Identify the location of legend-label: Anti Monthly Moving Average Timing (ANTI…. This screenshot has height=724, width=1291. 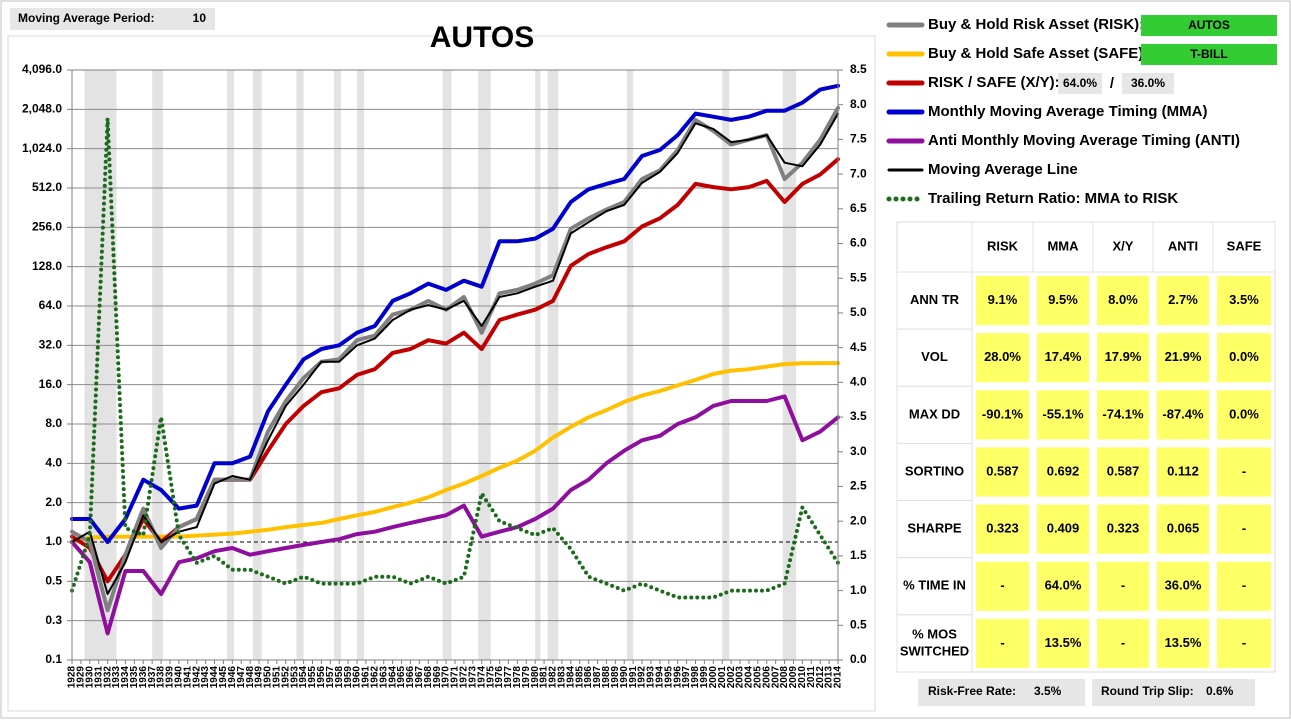
(1084, 140).